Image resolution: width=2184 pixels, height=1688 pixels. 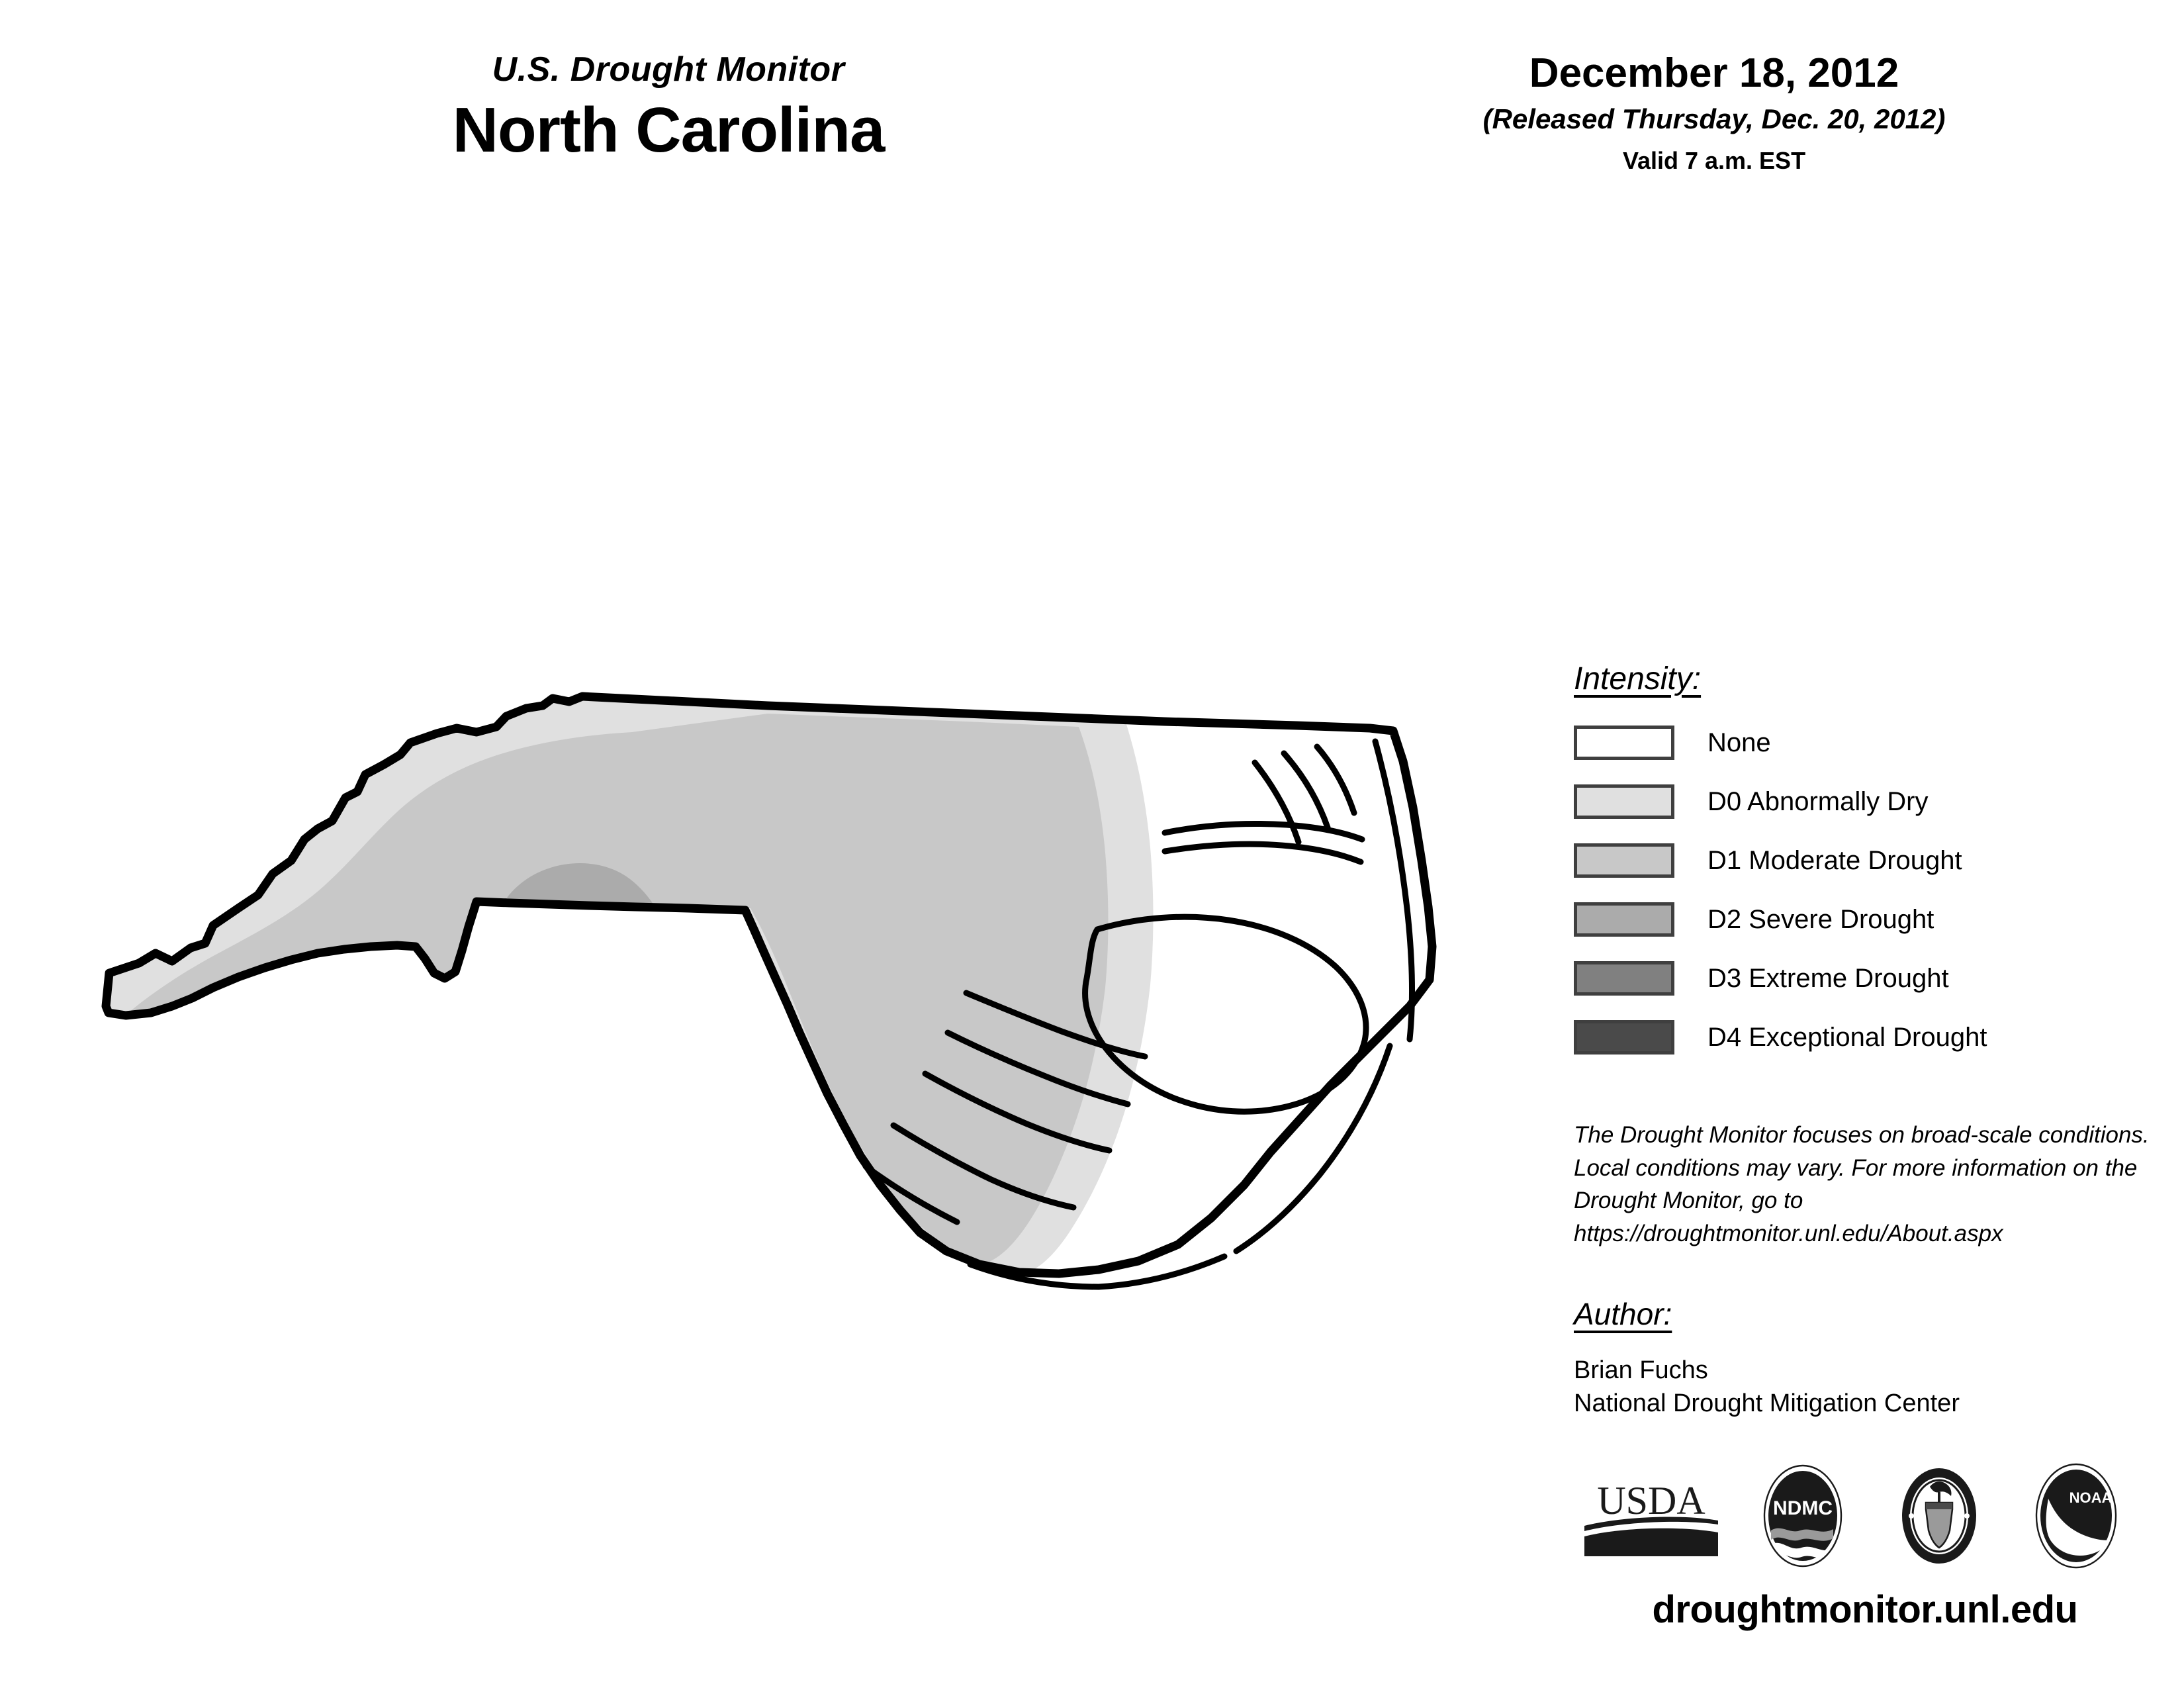 I want to click on legend-label-d4: D4 Exceptional Drought, so click(x=1847, y=1037).